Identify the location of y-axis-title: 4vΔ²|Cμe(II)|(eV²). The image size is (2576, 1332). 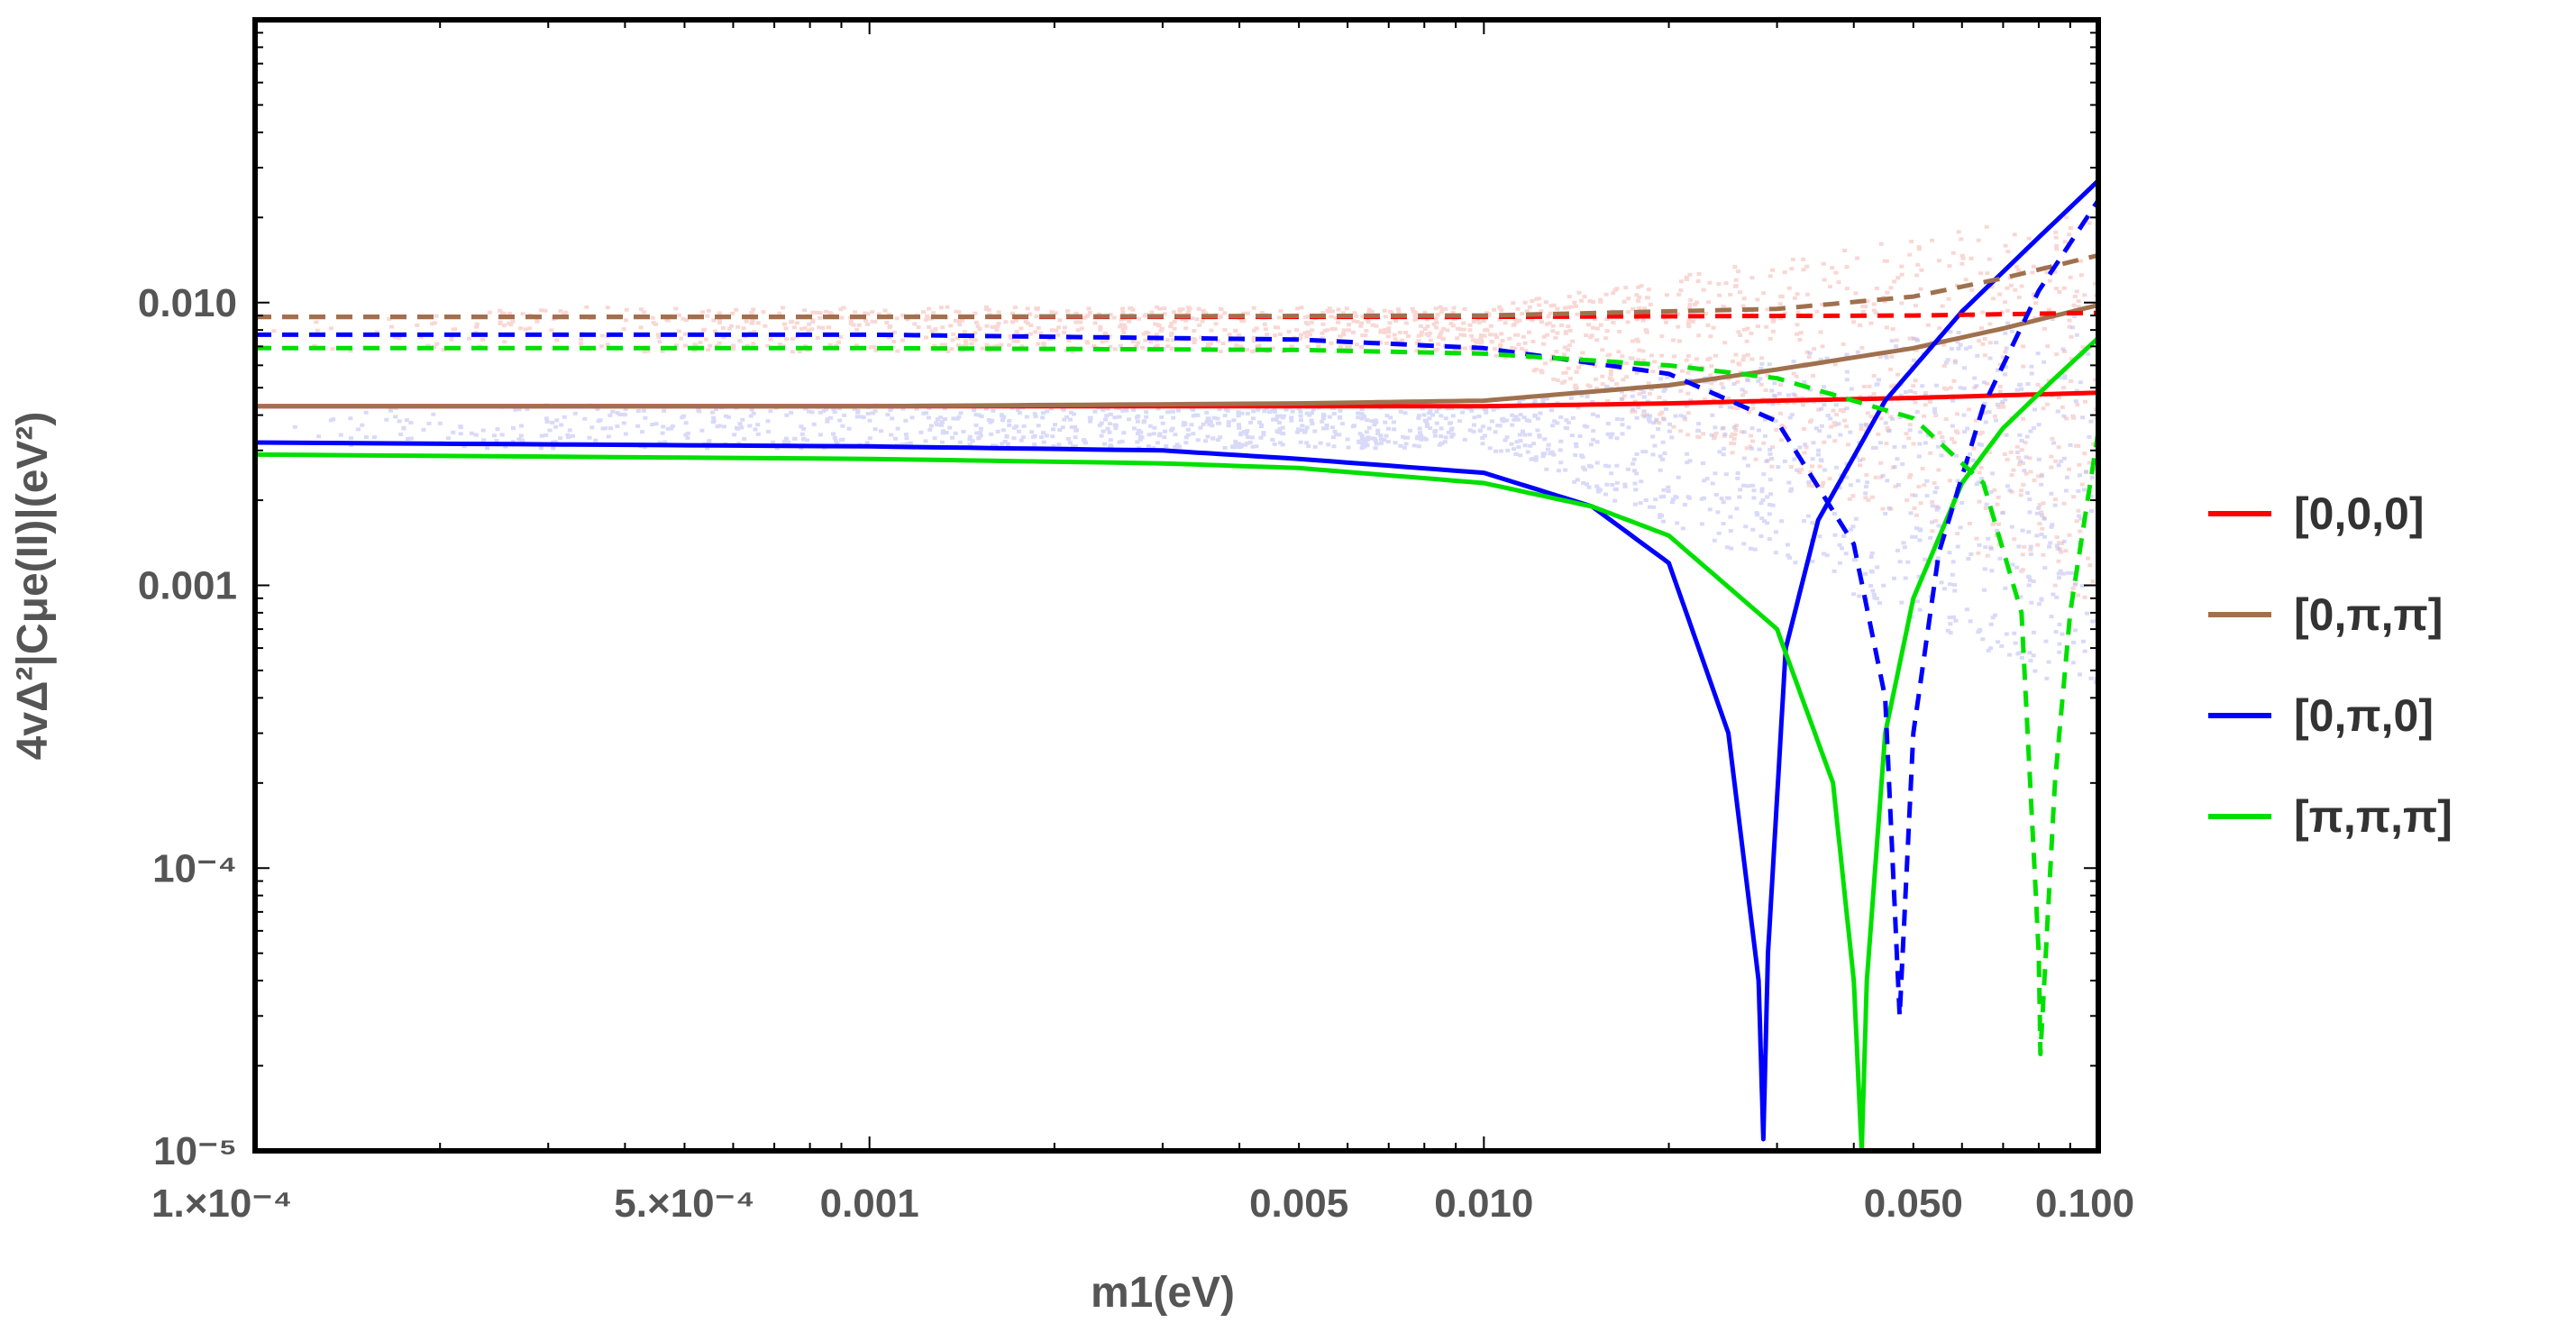
(33, 586).